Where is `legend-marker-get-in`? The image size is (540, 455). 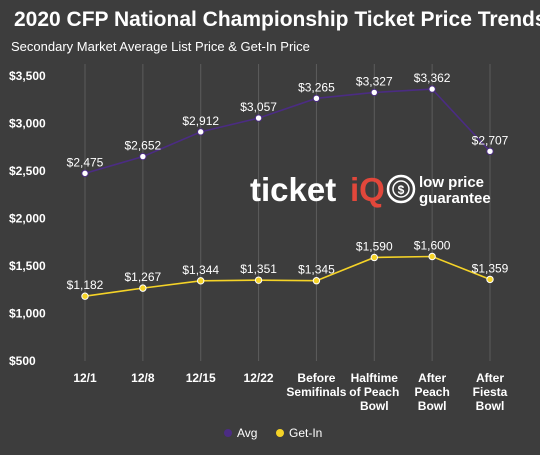 legend-marker-get-in is located at coordinates (280, 433).